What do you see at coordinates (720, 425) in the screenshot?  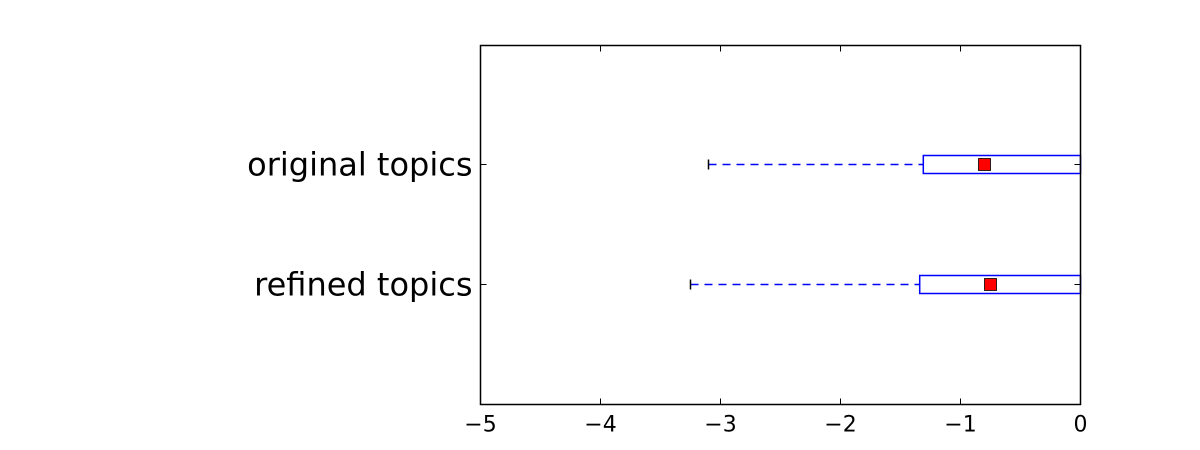 I see `x-tick-label: −3` at bounding box center [720, 425].